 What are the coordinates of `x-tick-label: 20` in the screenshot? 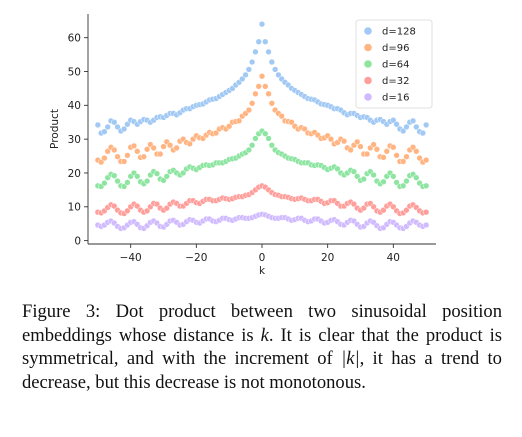 It's located at (327, 258).